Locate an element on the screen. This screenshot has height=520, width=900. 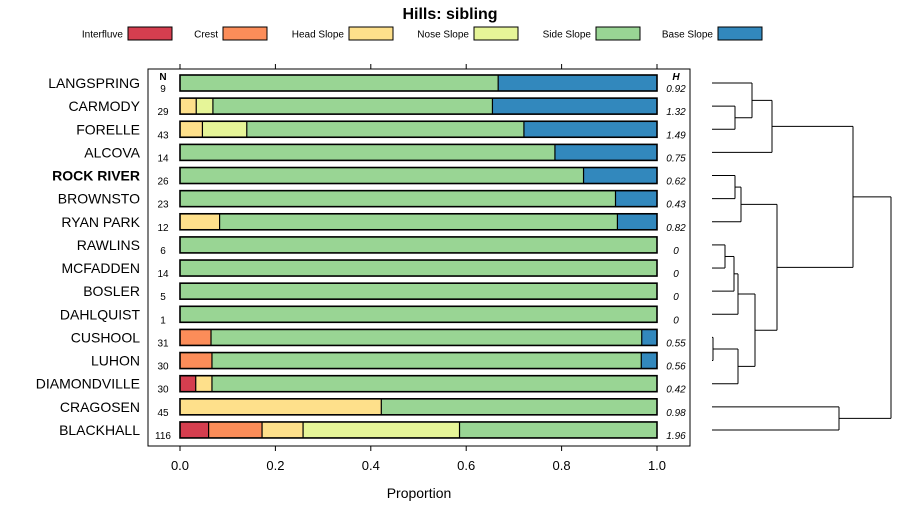
h-value: 1.96 is located at coordinates (676, 436).